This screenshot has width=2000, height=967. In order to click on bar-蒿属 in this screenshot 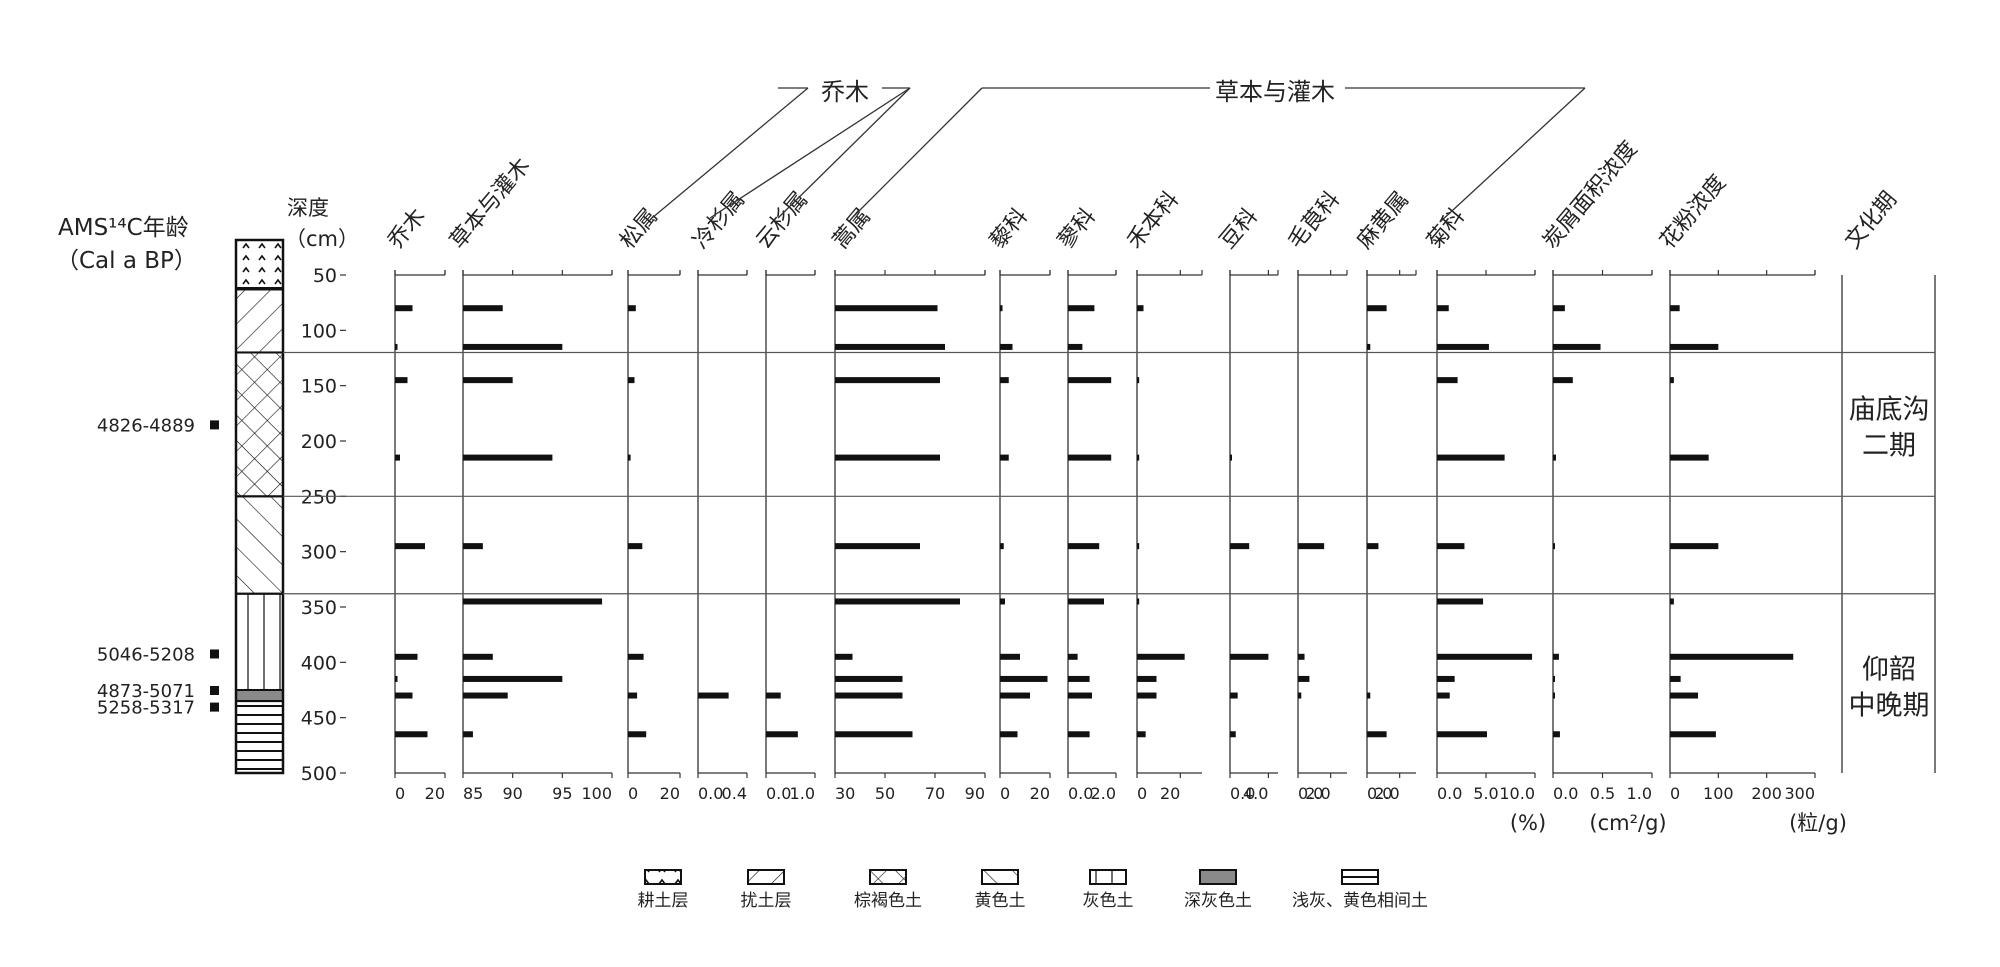, I will do `click(890, 346)`.